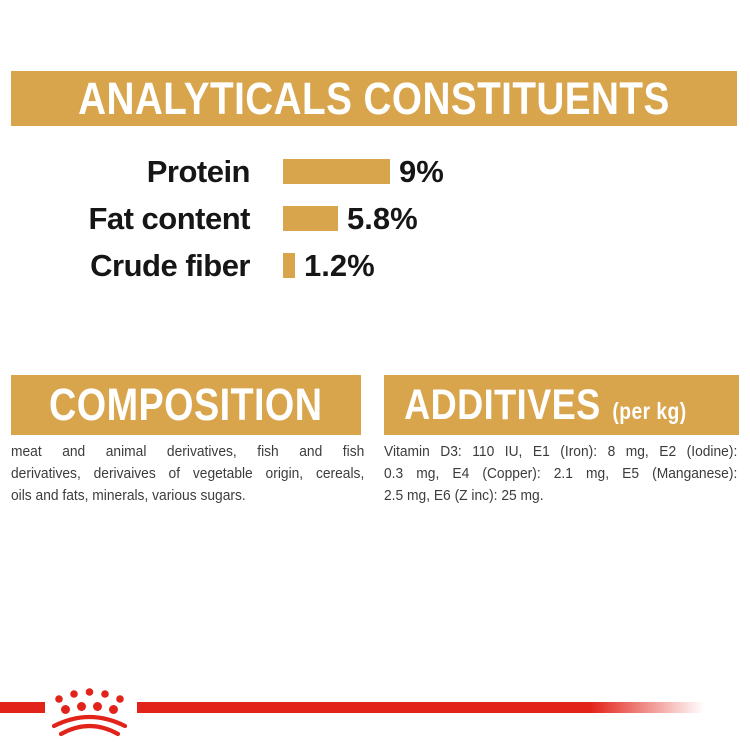 The width and height of the screenshot is (750, 750). What do you see at coordinates (649, 410) in the screenshot?
I see `additives-title-suffix: (per kg)` at bounding box center [649, 410].